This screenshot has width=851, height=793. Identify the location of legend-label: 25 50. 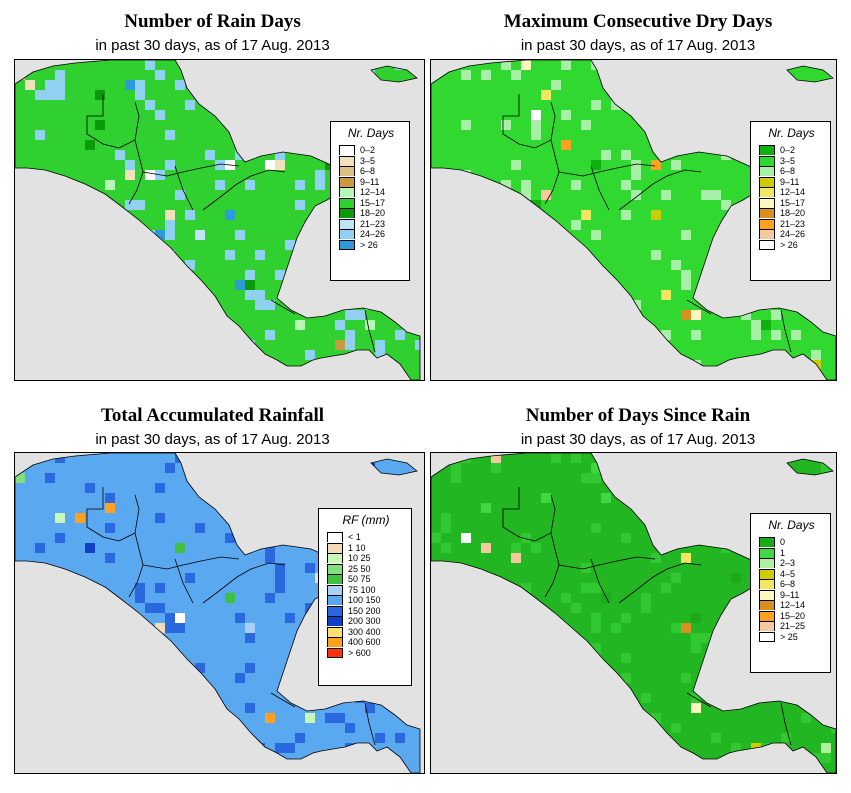
(359, 568).